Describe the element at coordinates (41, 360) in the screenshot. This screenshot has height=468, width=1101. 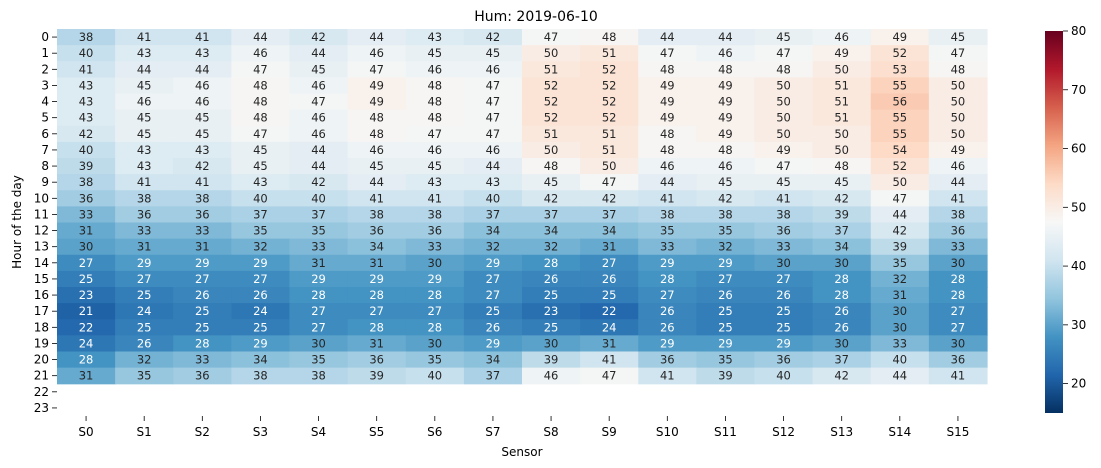
I see `y-tick-label: 20` at that location.